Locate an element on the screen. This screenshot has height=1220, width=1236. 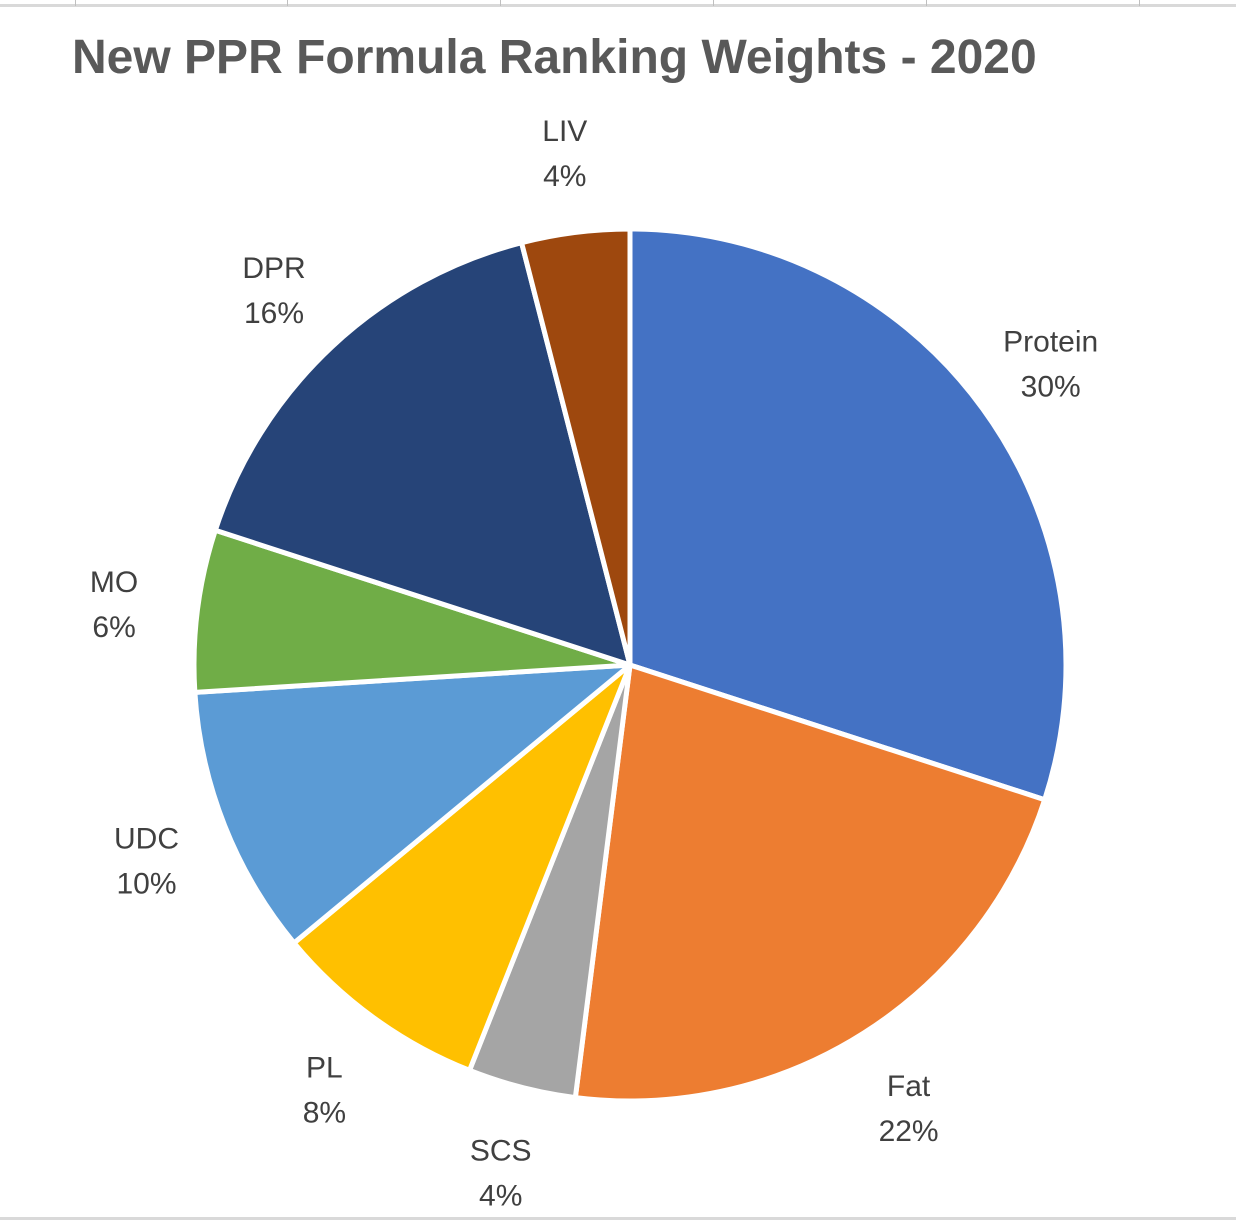
slice-value-label: 22% is located at coordinates (909, 1131).